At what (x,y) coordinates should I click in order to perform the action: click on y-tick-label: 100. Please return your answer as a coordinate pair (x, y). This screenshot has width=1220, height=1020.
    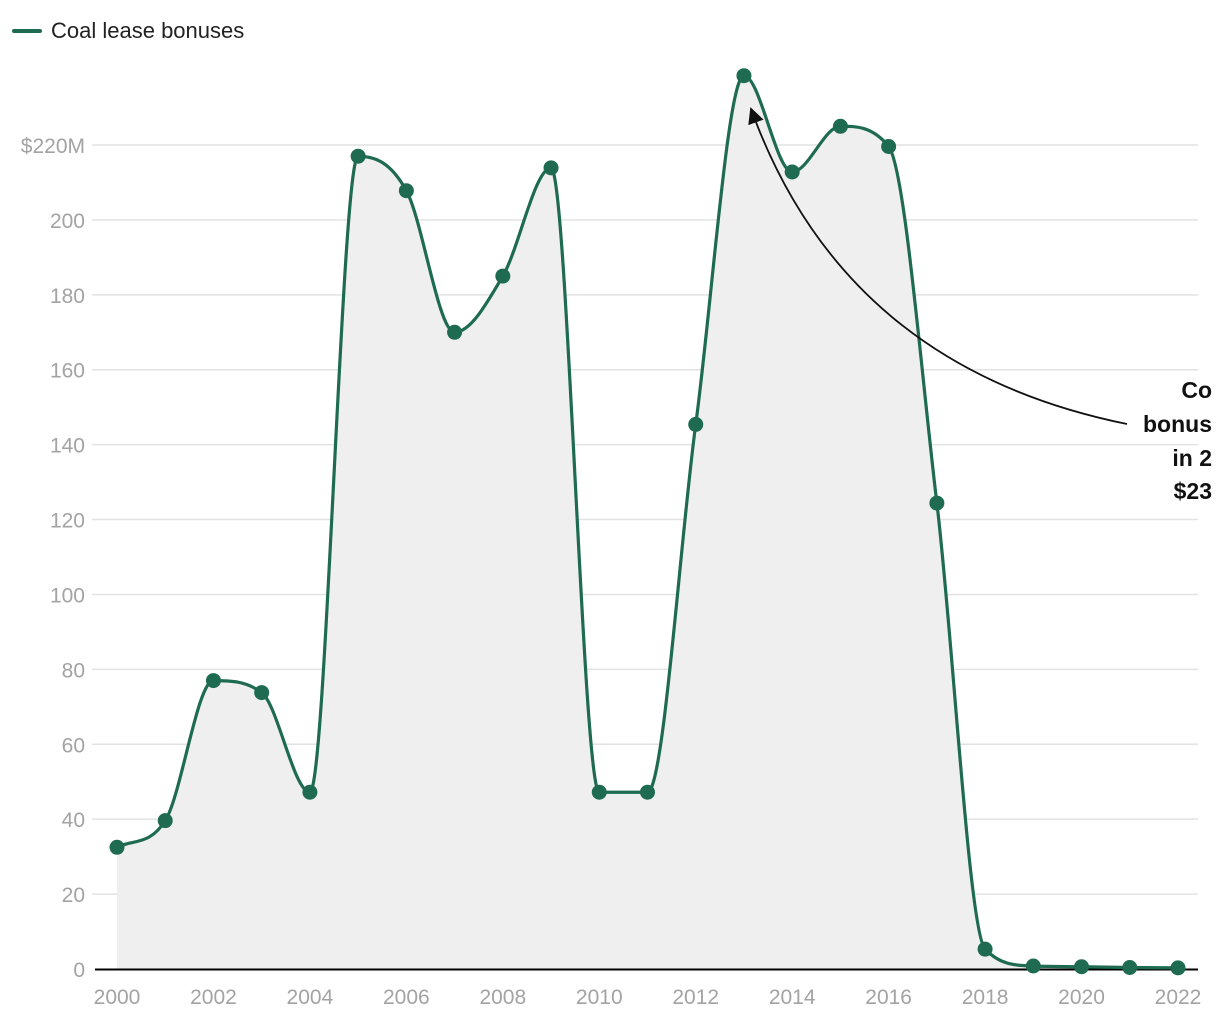
    Looking at the image, I should click on (67, 595).